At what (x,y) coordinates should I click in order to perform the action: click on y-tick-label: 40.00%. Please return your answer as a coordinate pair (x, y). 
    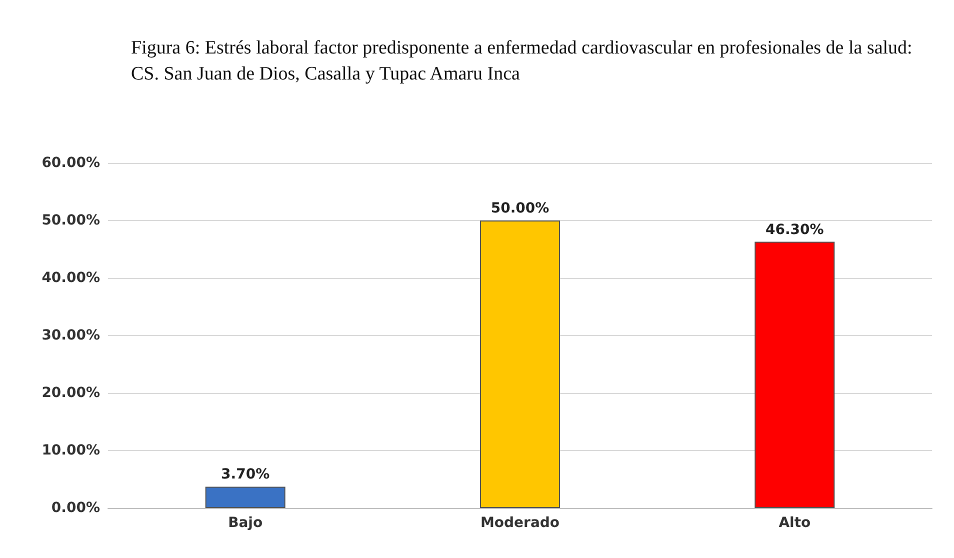
    Looking at the image, I should click on (71, 278).